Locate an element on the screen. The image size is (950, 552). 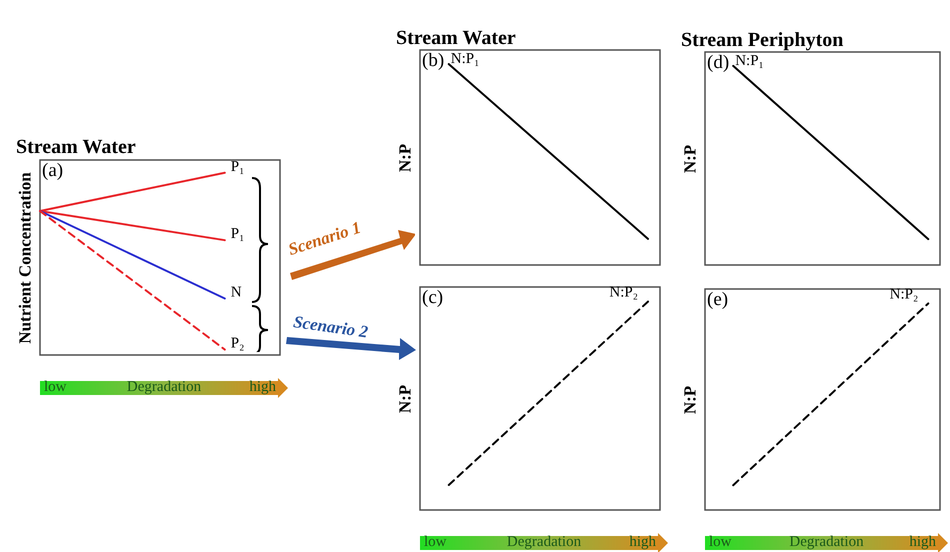
series-label: N is located at coordinates (236, 292).